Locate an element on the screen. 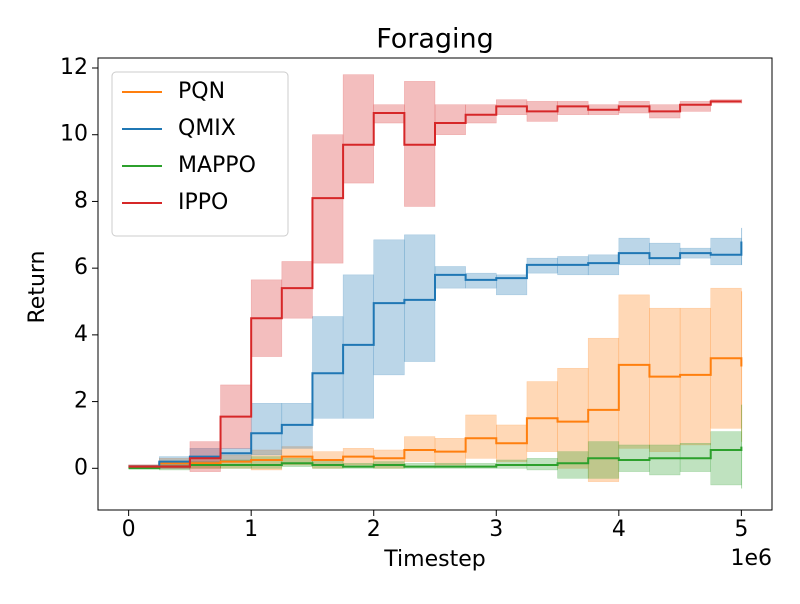 The width and height of the screenshot is (800, 604). y-tick-label: 6 is located at coordinates (81, 267).